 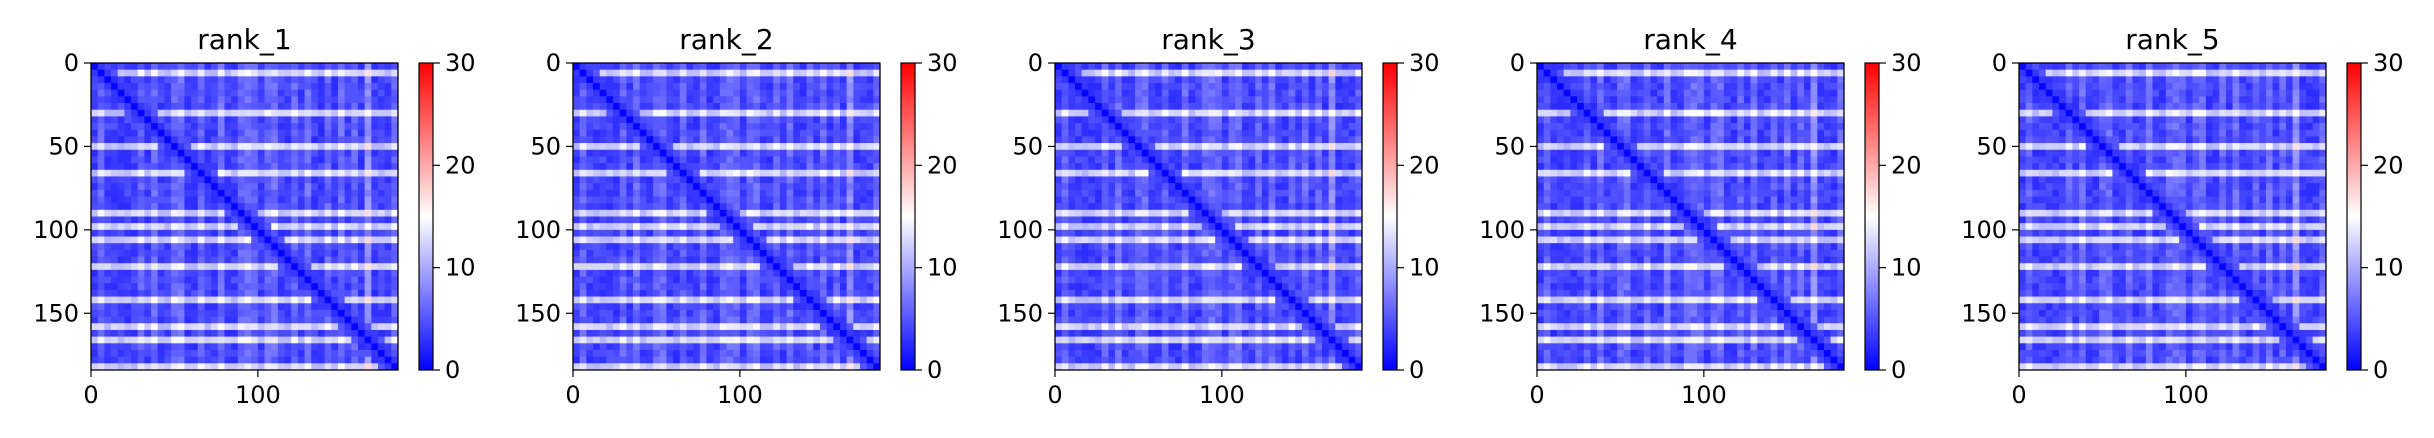 What do you see at coordinates (1208, 39) in the screenshot?
I see `subplot-title: rank_3` at bounding box center [1208, 39].